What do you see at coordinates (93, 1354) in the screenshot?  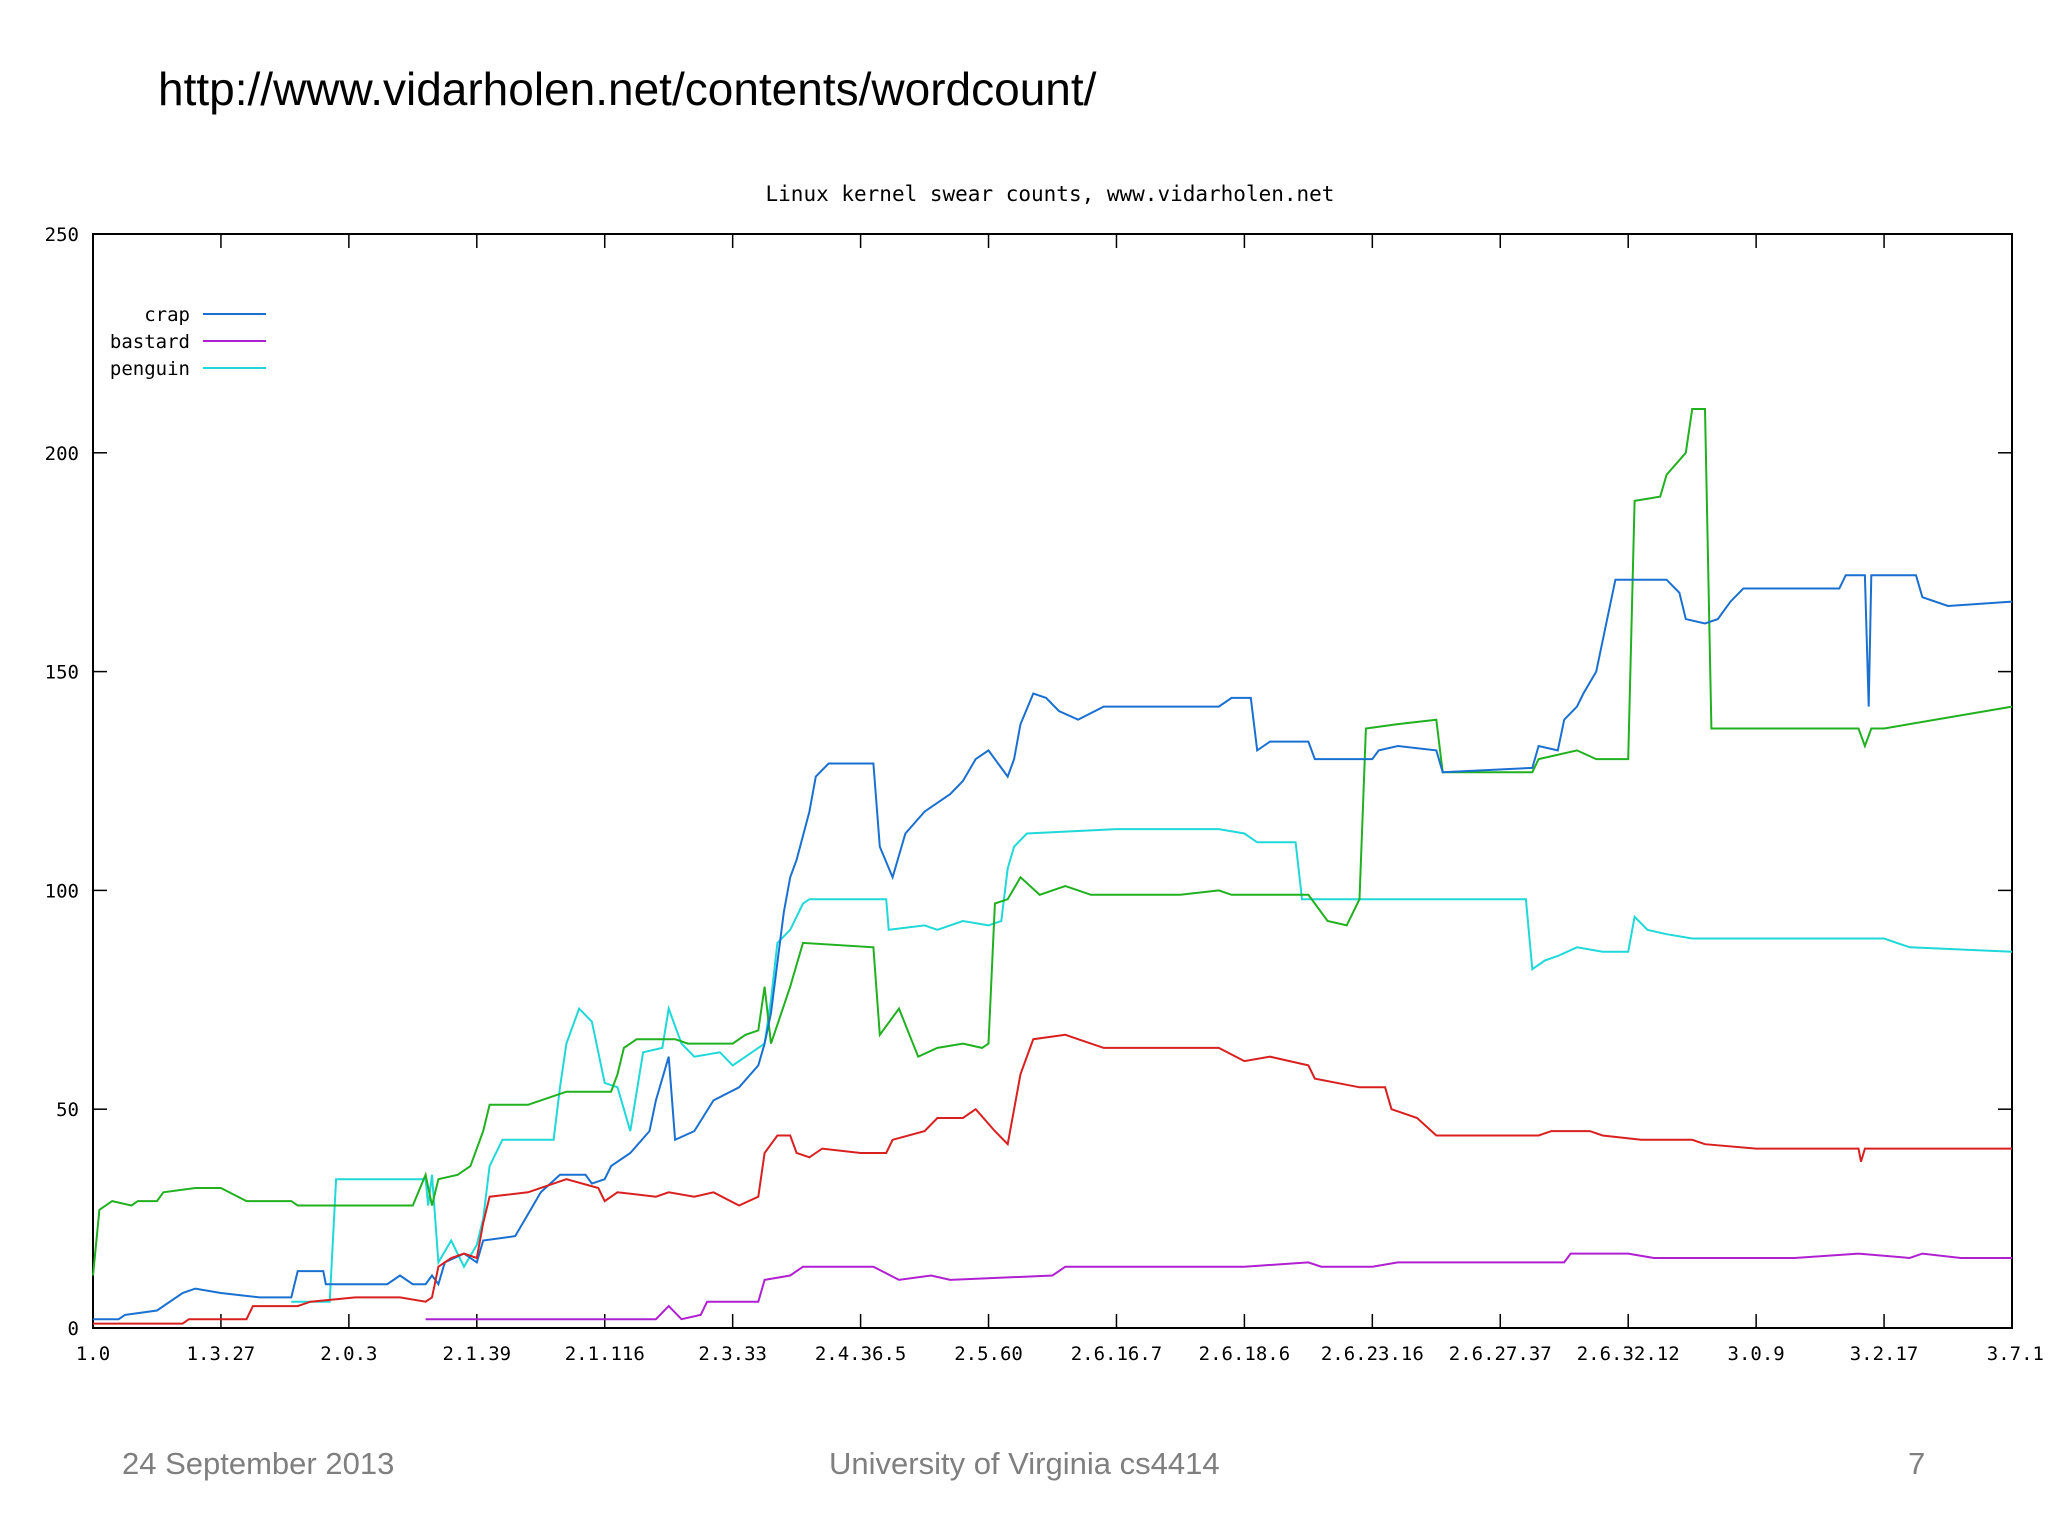 I see `x-tick-label: 1.0` at bounding box center [93, 1354].